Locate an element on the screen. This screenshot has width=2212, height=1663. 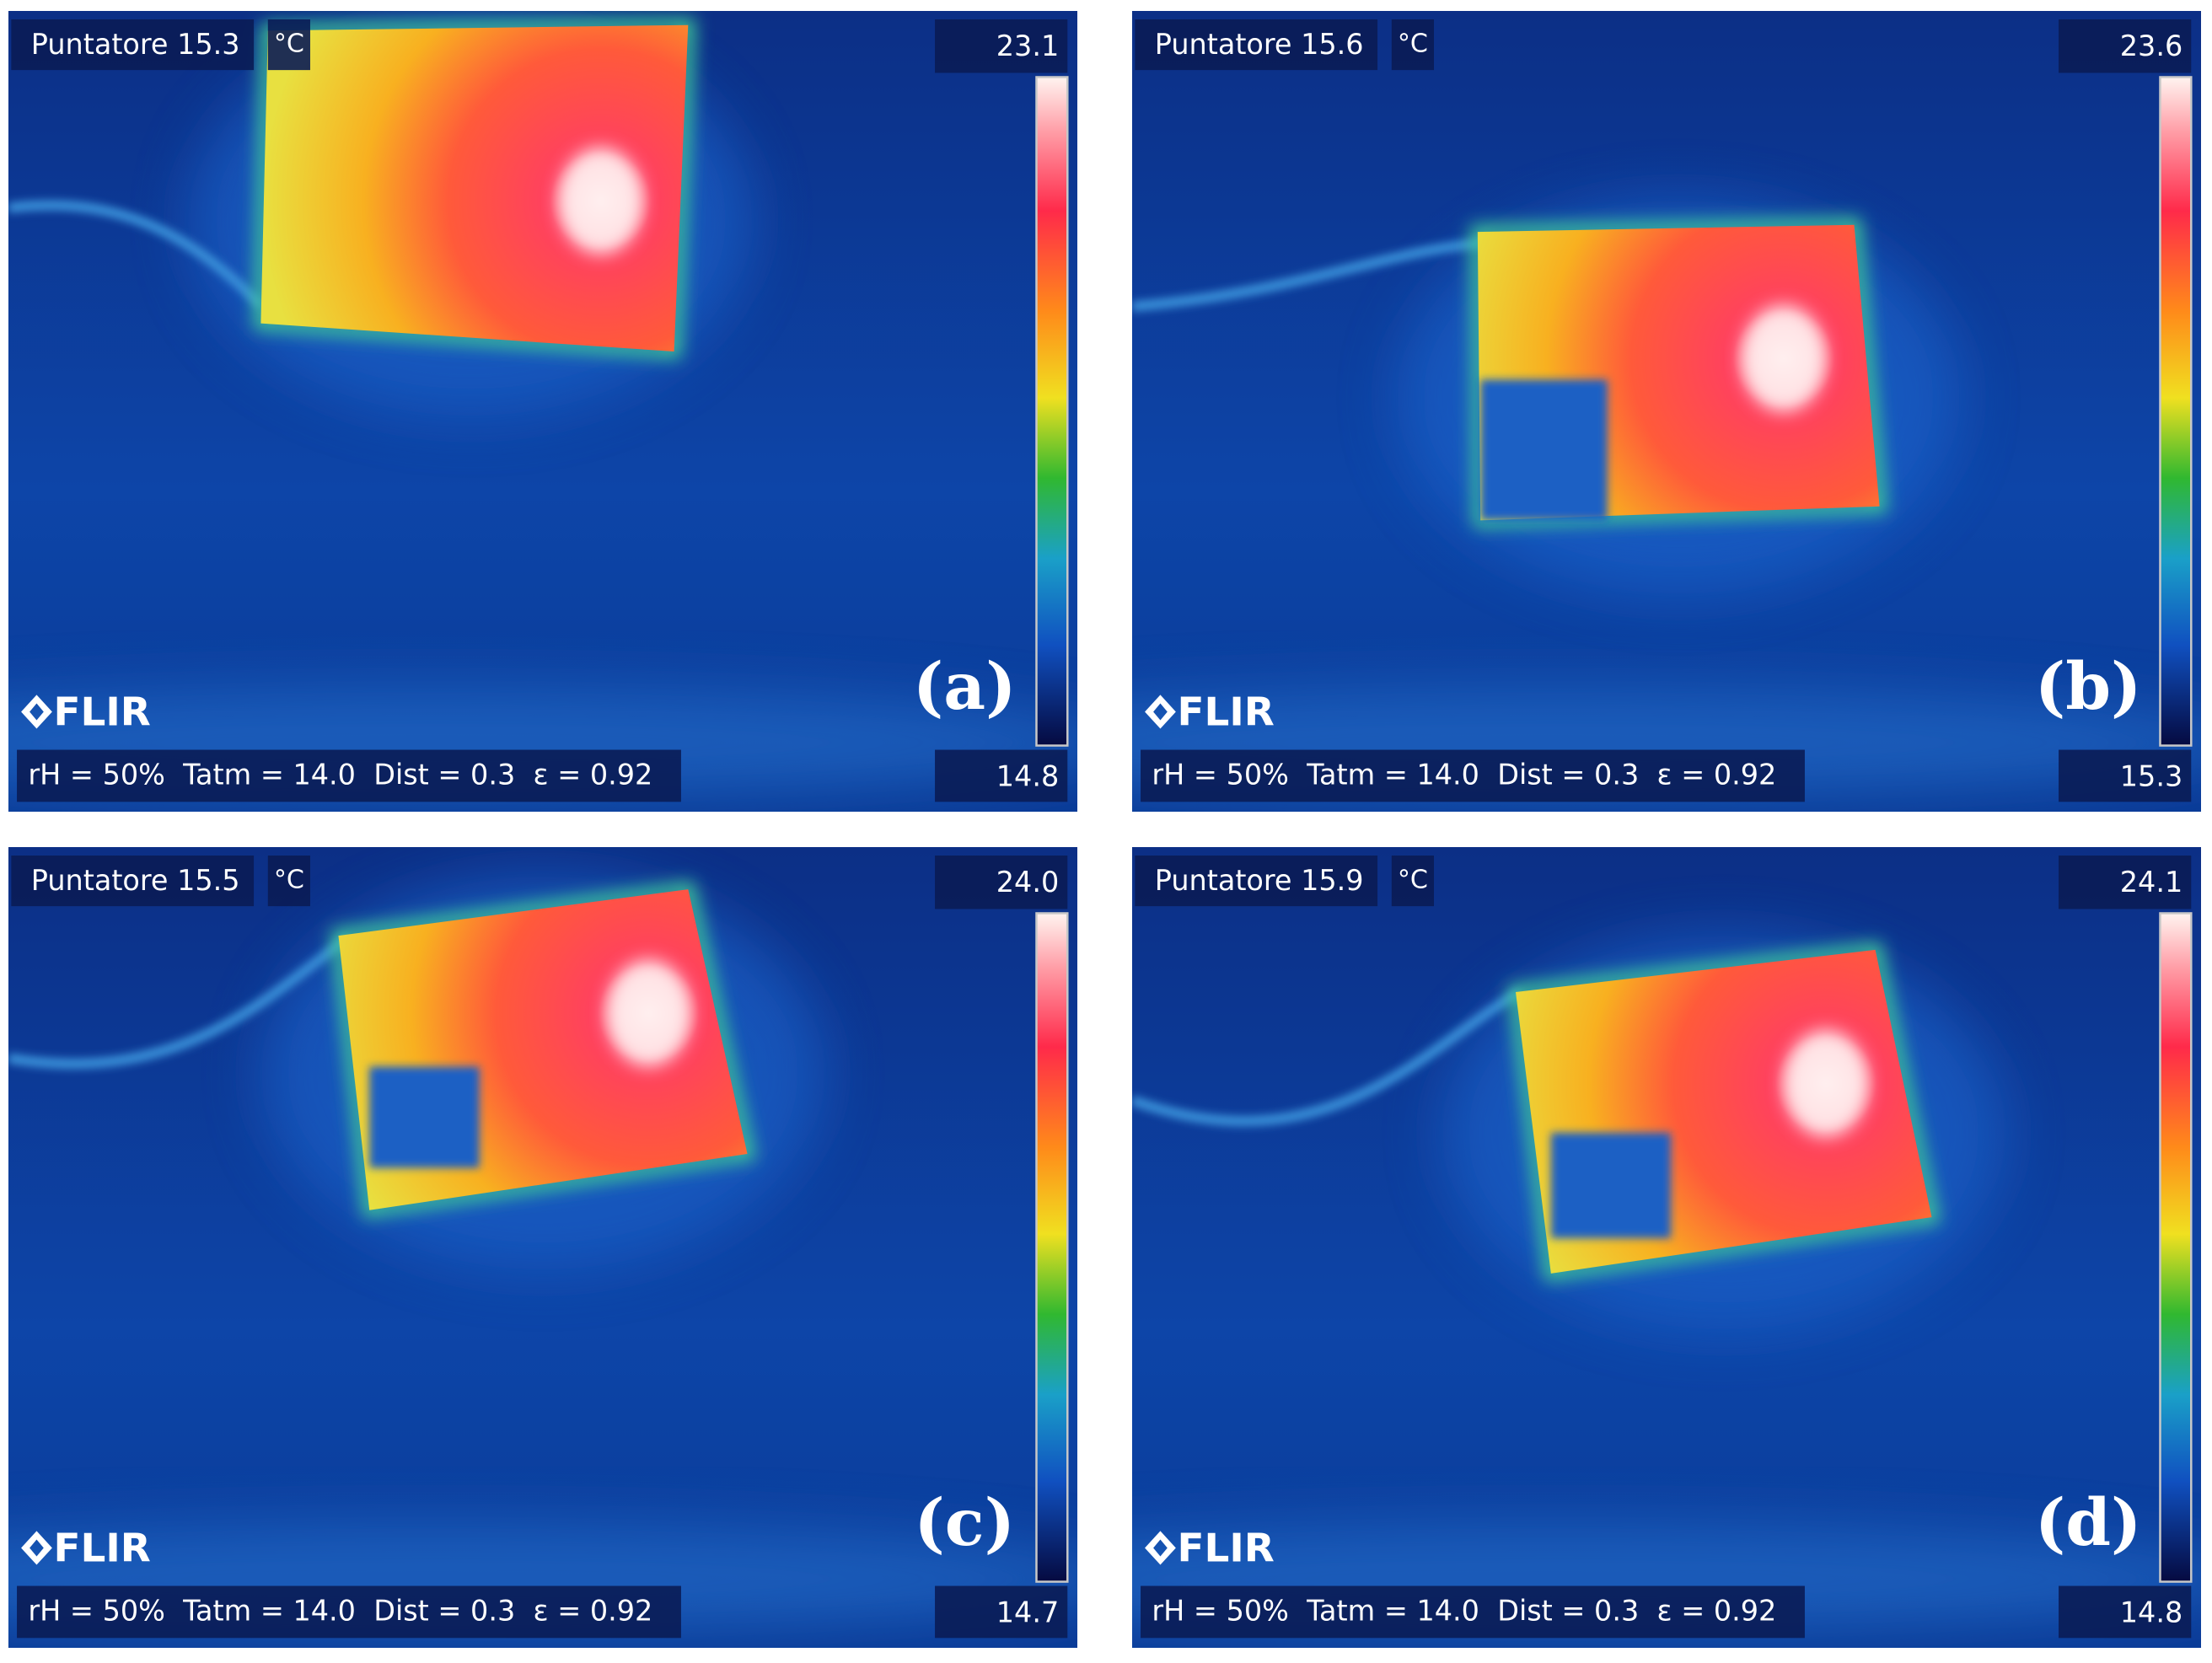
scale-min: 14.7 is located at coordinates (1027, 1612).